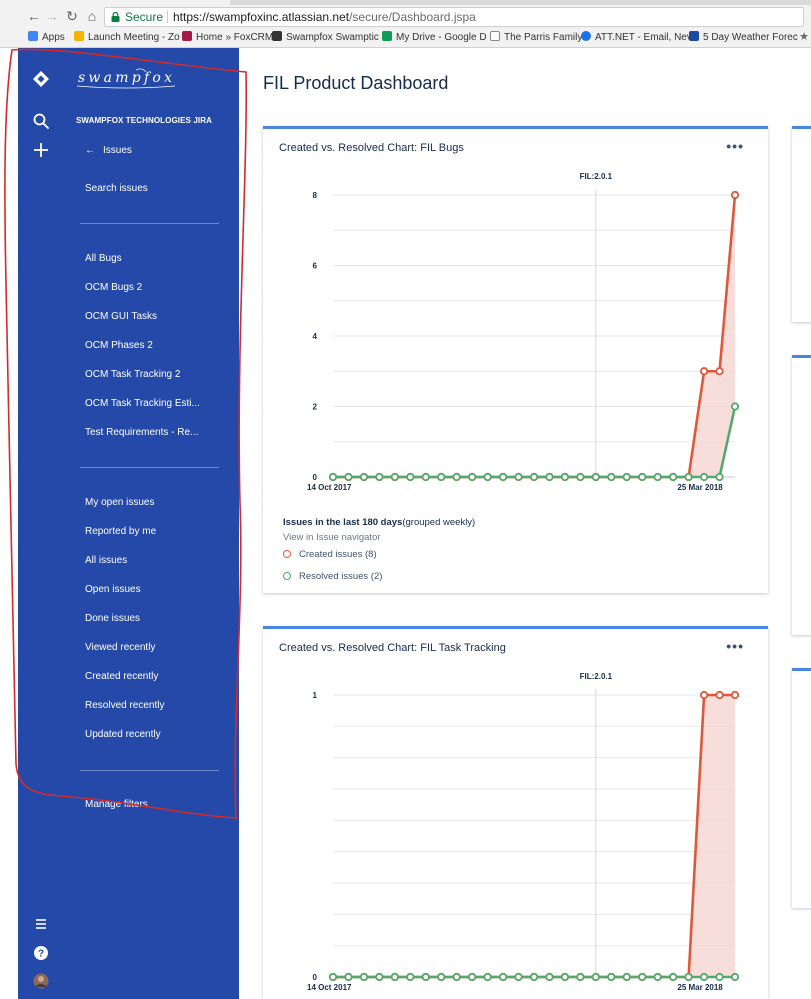  I want to click on forward-arrow-icon: →, so click(52, 16).